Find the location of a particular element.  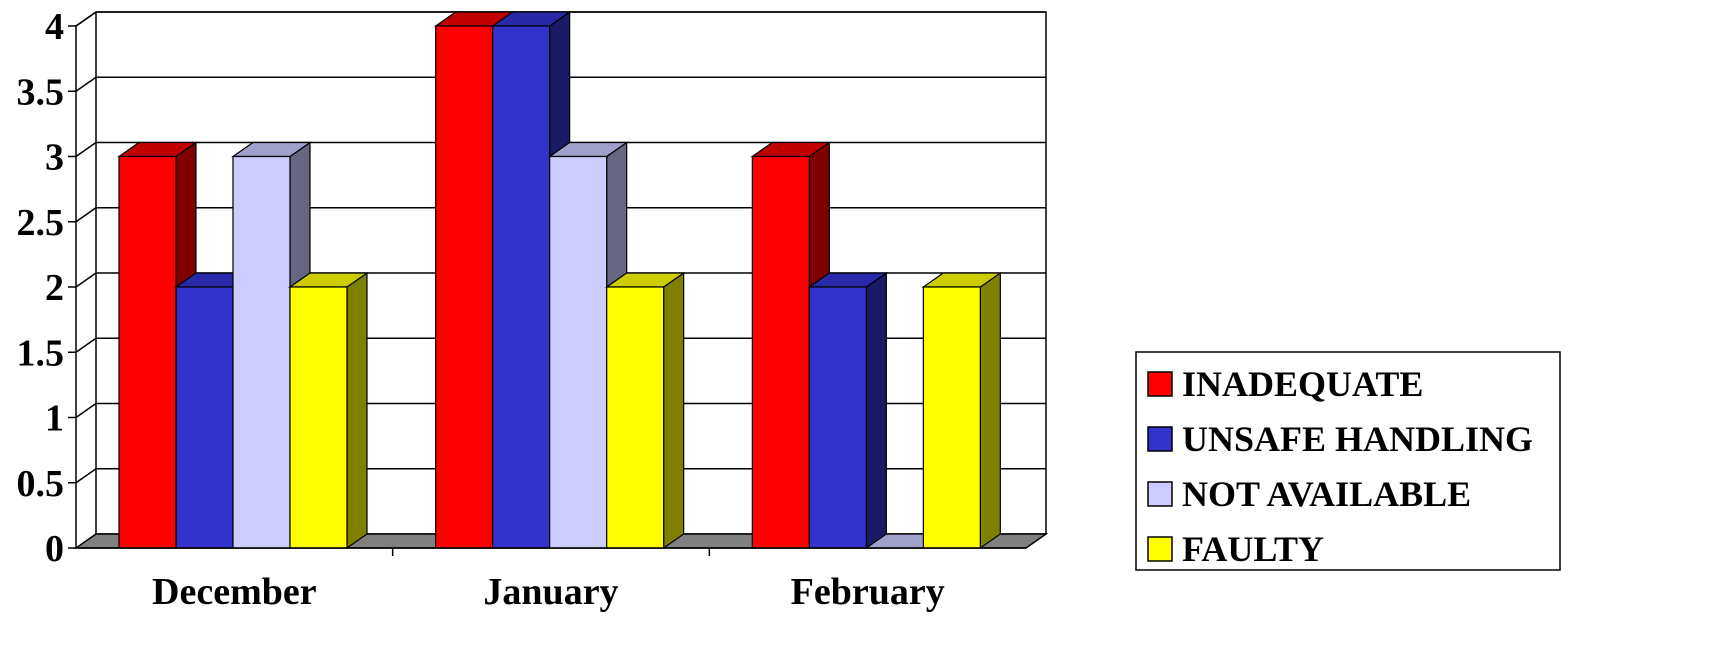

legend-item: UNSAFE HANDLING is located at coordinates (1340, 439).